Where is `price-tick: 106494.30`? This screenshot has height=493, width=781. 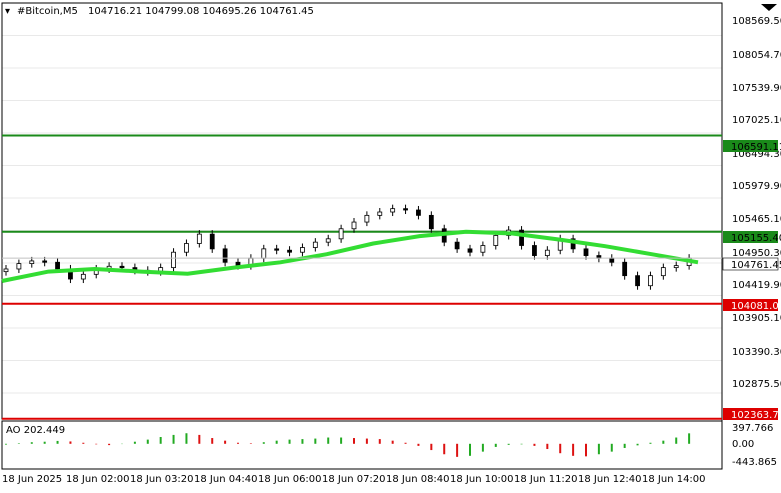 price-tick: 106494.30 is located at coordinates (756, 154).